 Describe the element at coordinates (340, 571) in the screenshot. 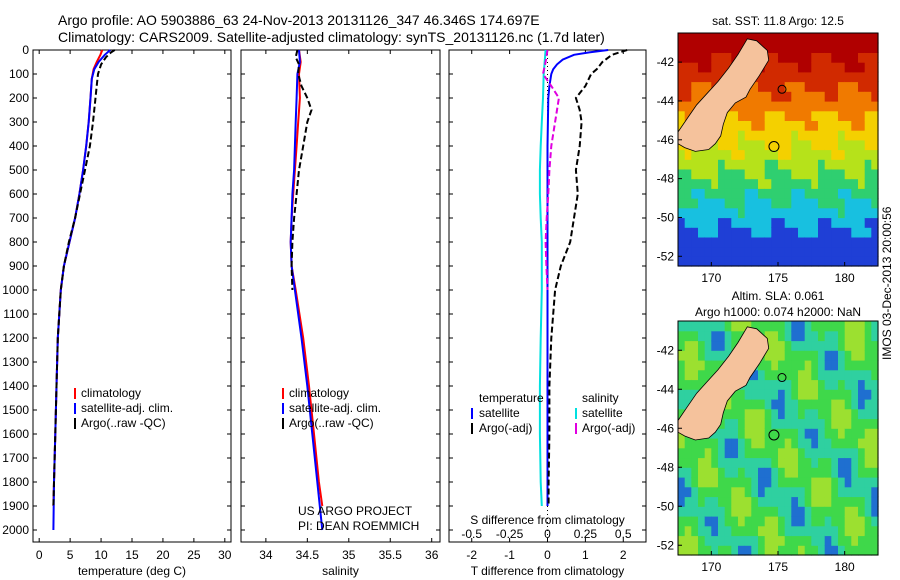

I see `x-axis-label: salinity` at that location.